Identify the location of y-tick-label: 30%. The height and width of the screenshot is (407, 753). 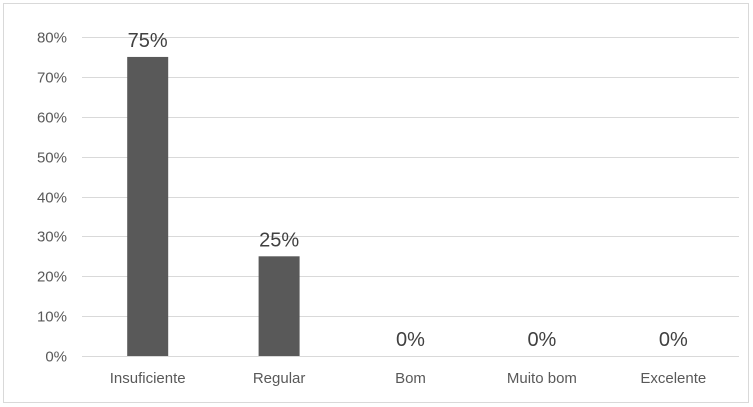
(52, 237).